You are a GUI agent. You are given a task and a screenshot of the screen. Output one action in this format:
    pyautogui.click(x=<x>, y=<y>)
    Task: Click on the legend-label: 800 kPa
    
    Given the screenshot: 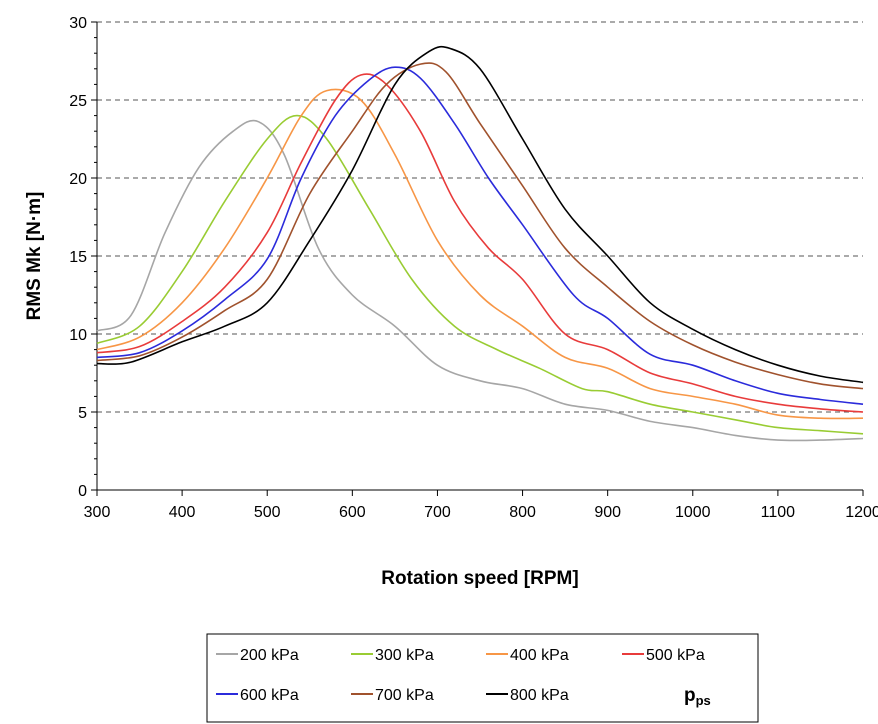 What is the action you would take?
    pyautogui.click(x=539, y=695)
    